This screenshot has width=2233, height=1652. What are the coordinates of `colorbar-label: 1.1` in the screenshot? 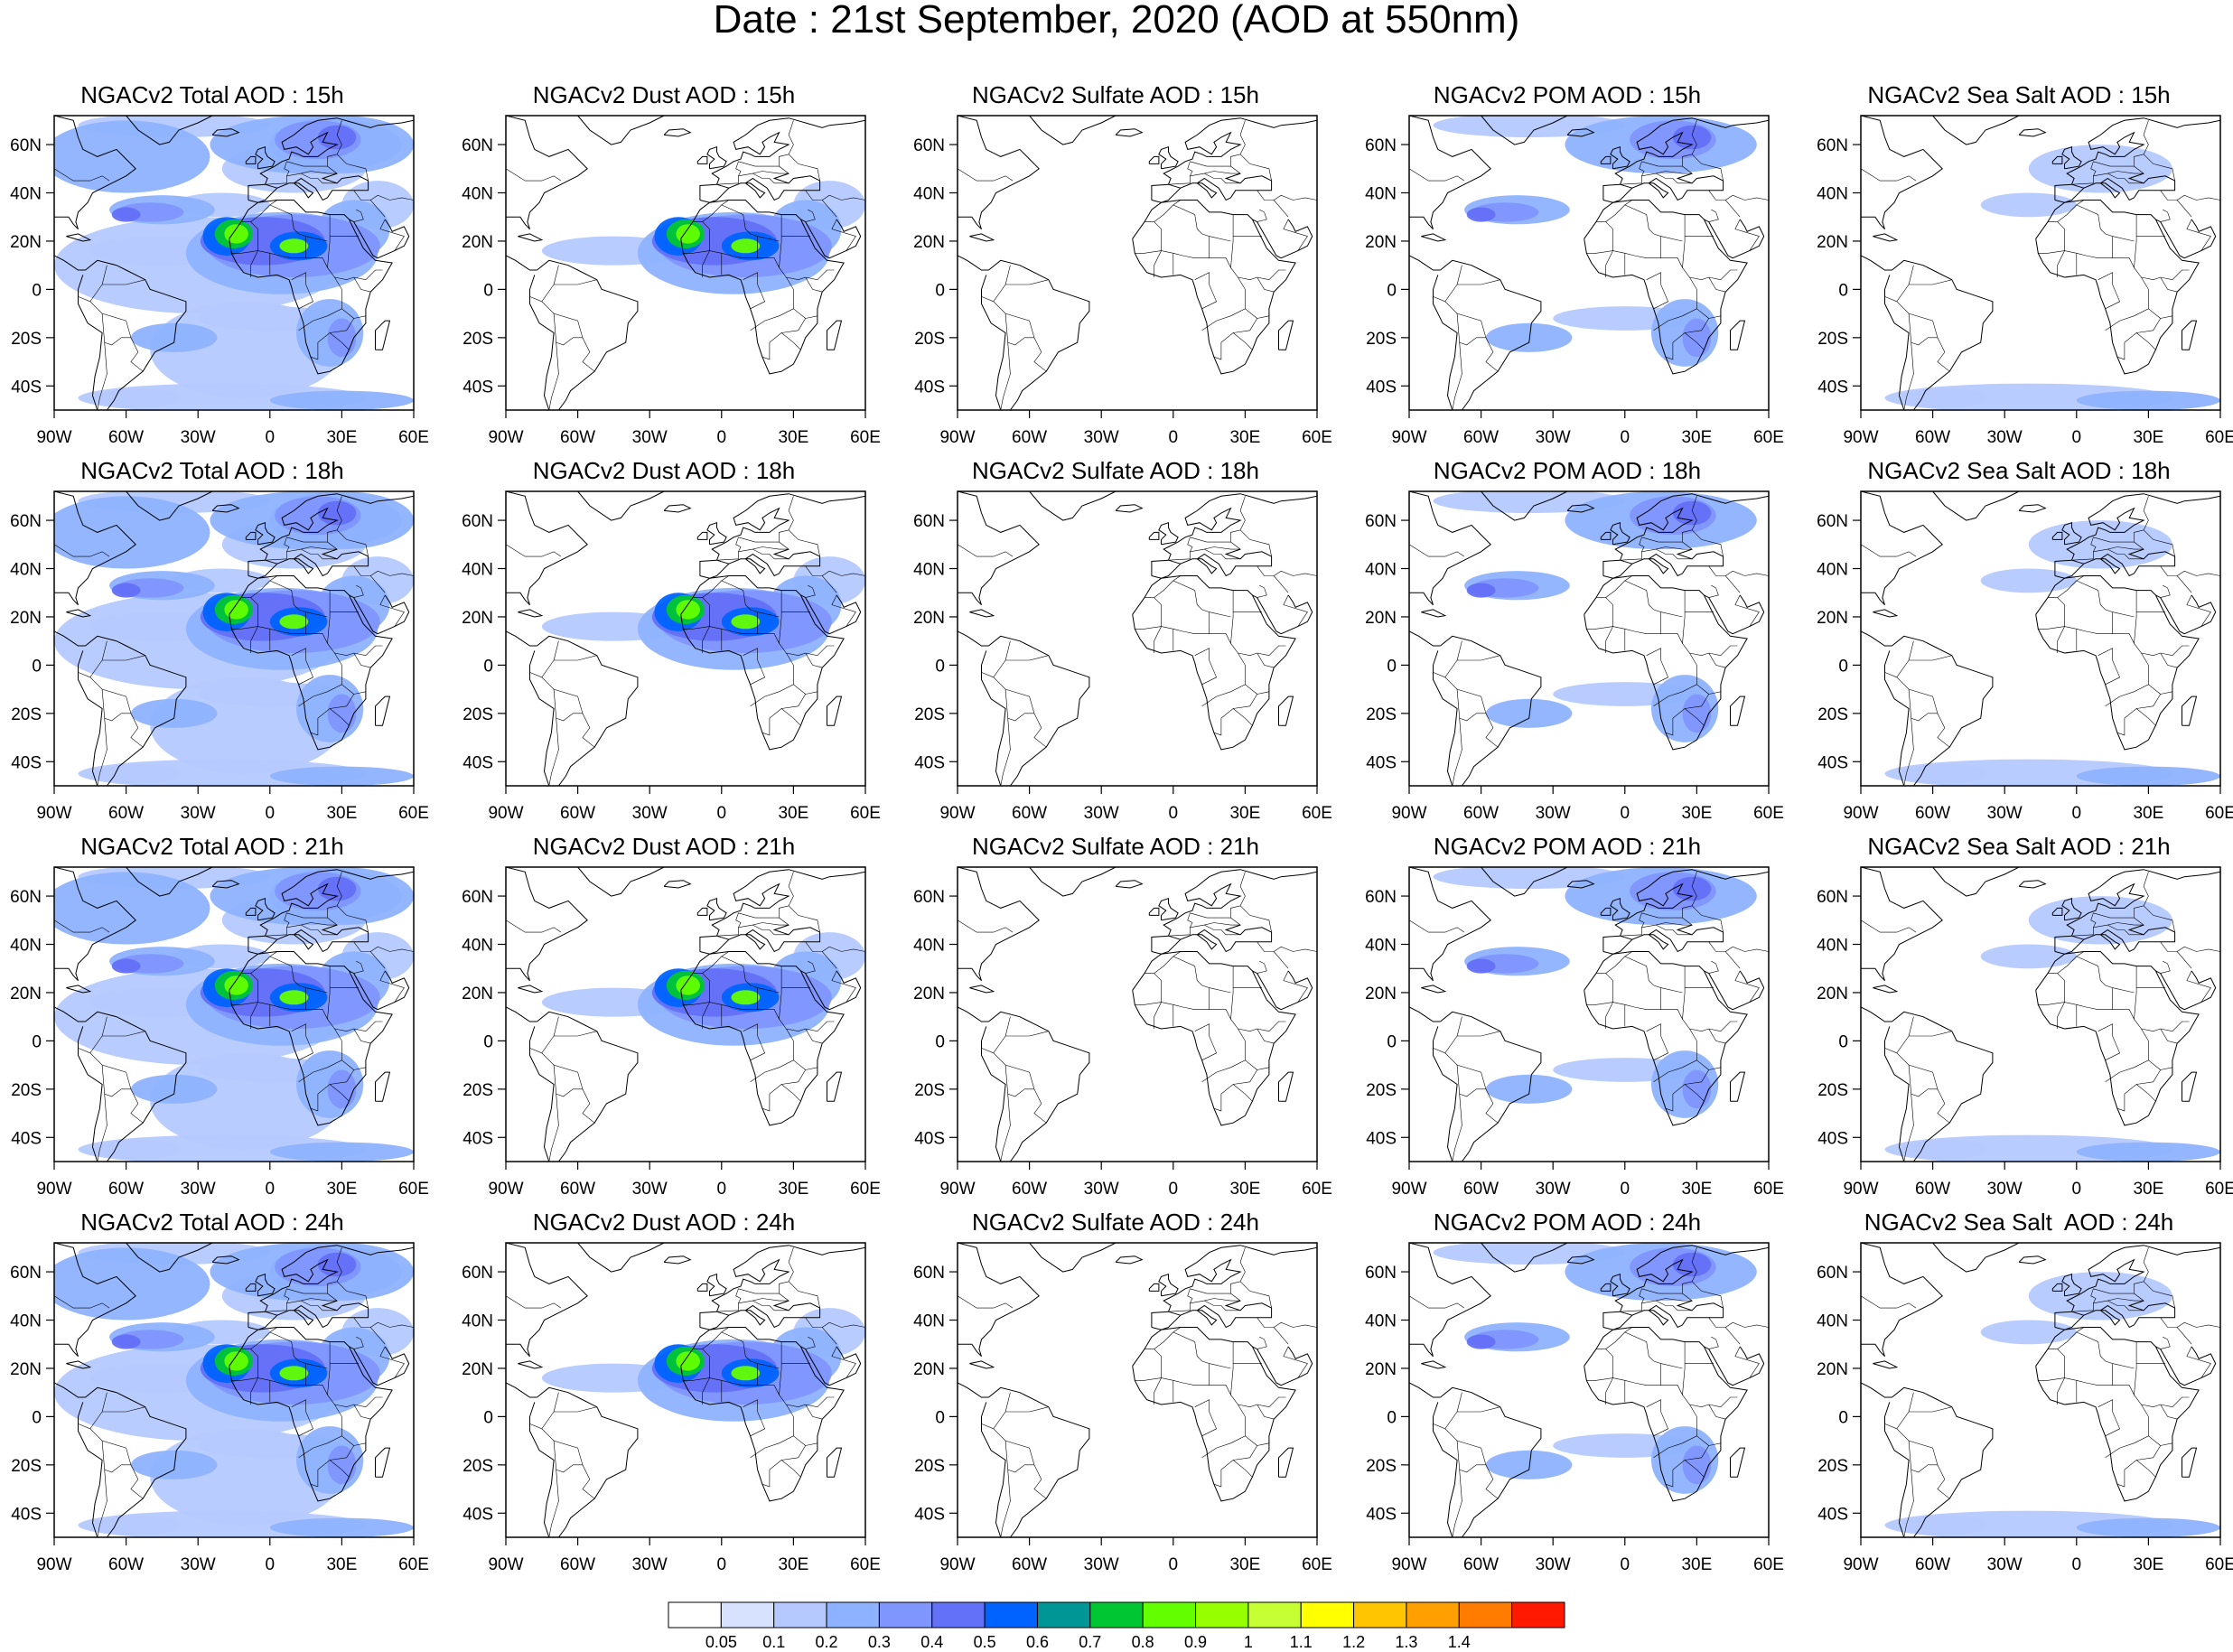 It's located at (1301, 1642).